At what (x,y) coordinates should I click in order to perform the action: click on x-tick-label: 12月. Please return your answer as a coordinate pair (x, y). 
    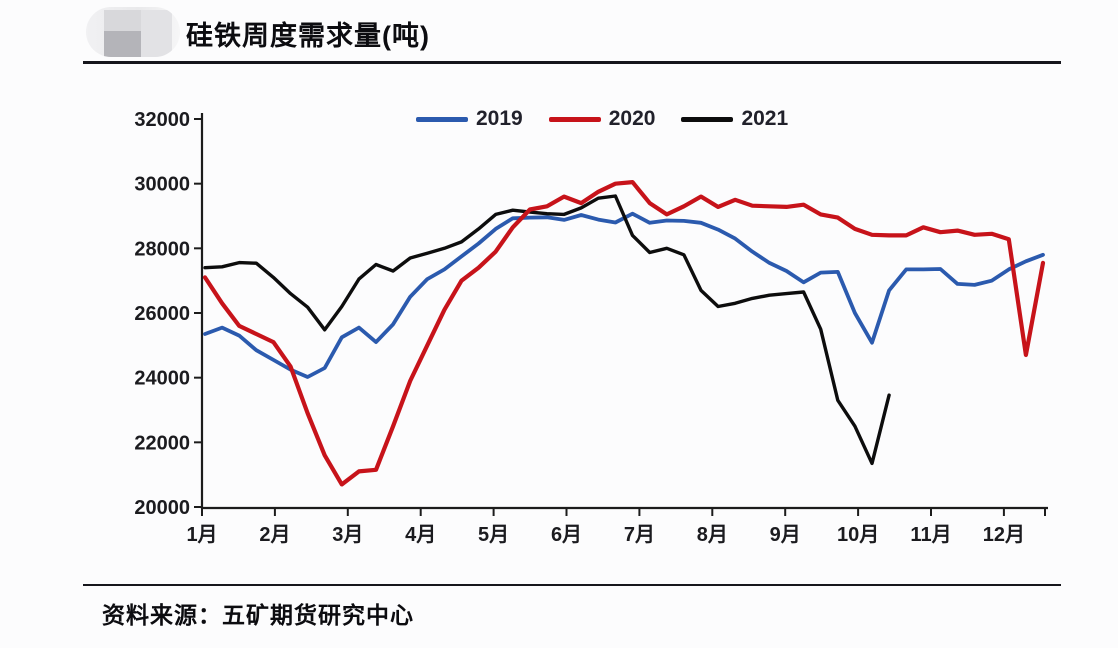
    Looking at the image, I should click on (1004, 535).